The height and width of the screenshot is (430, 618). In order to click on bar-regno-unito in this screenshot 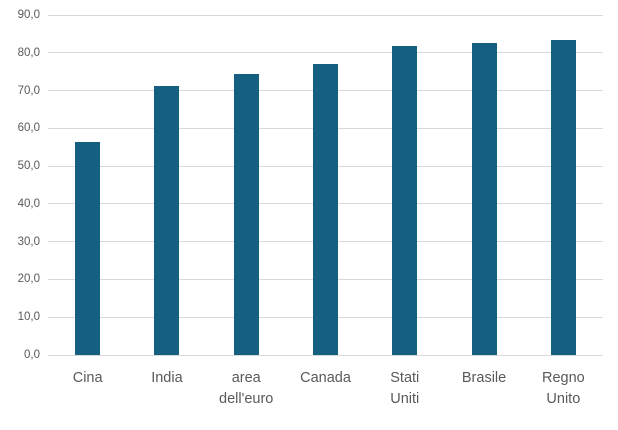, I will do `click(563, 197)`.